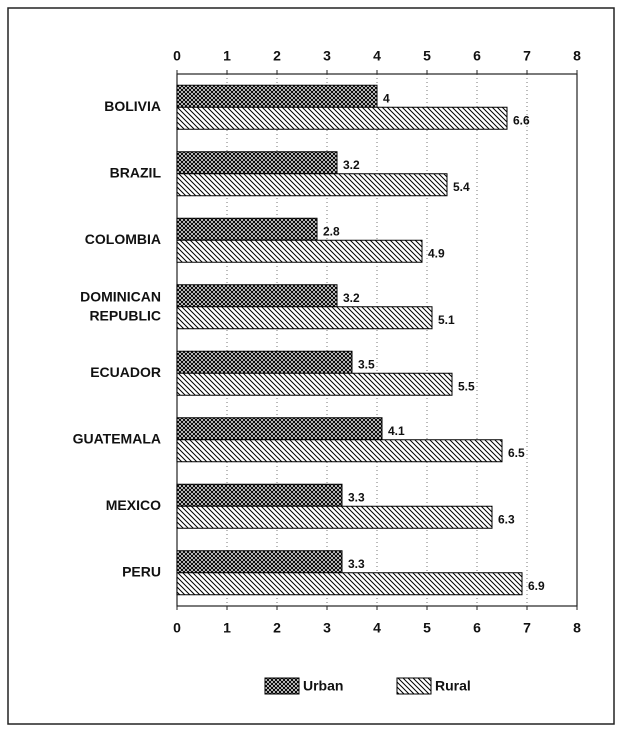 Image resolution: width=622 pixels, height=732 pixels. Describe the element at coordinates (386, 98) in the screenshot. I see `data-label: 4` at that location.